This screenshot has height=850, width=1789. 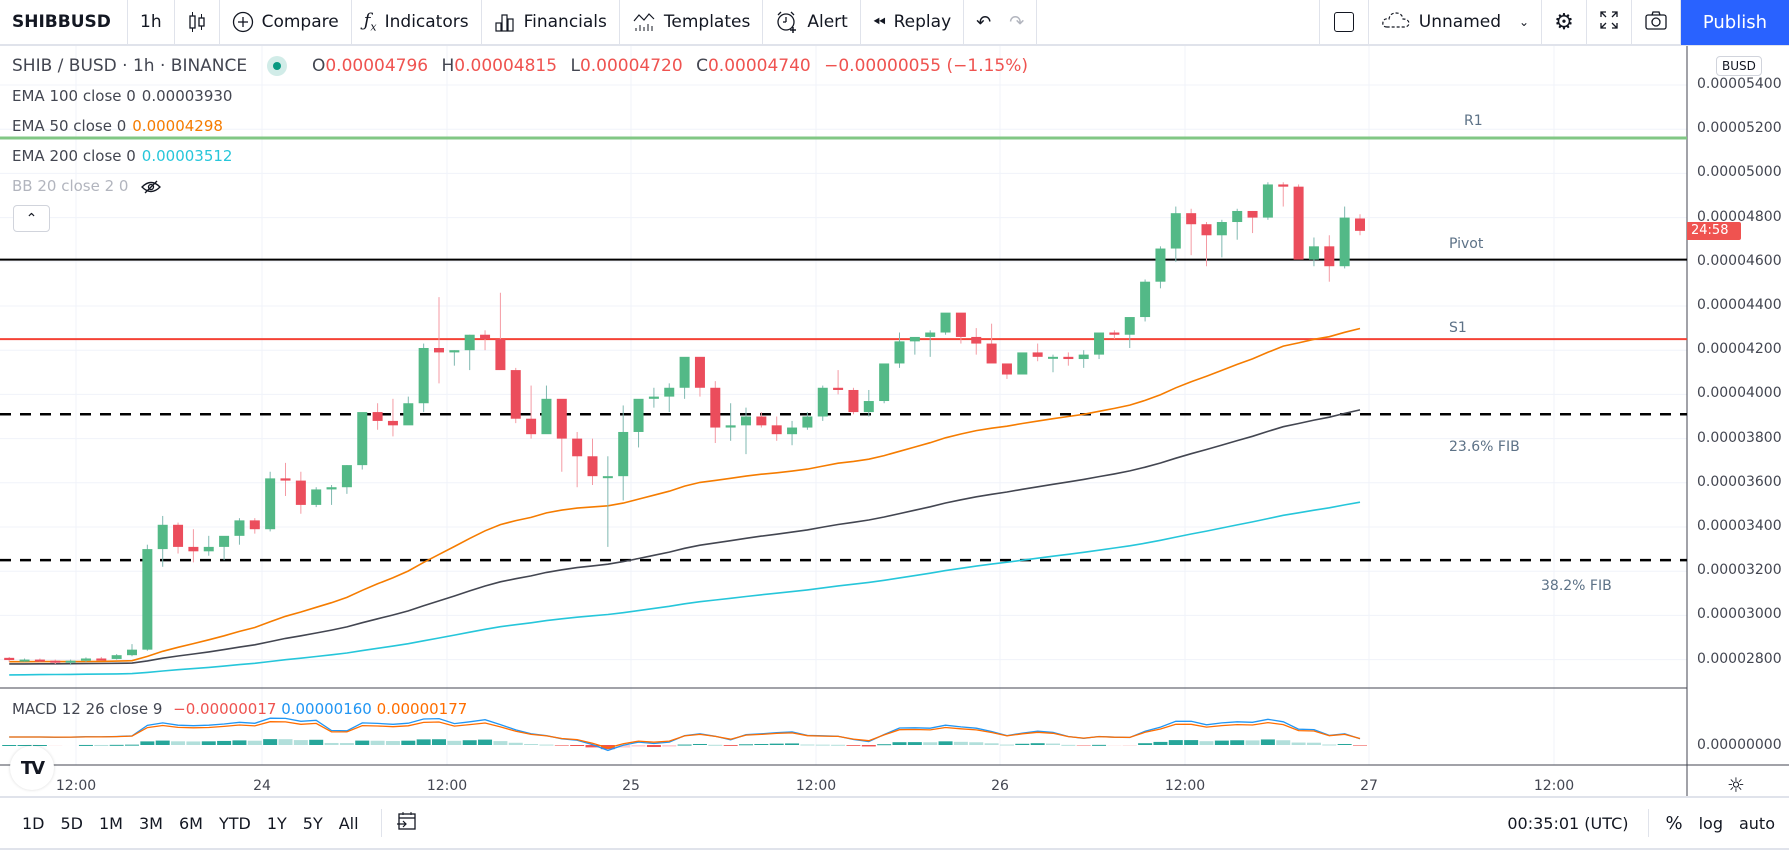 I want to click on settings-button: ⚙, so click(x=1564, y=22).